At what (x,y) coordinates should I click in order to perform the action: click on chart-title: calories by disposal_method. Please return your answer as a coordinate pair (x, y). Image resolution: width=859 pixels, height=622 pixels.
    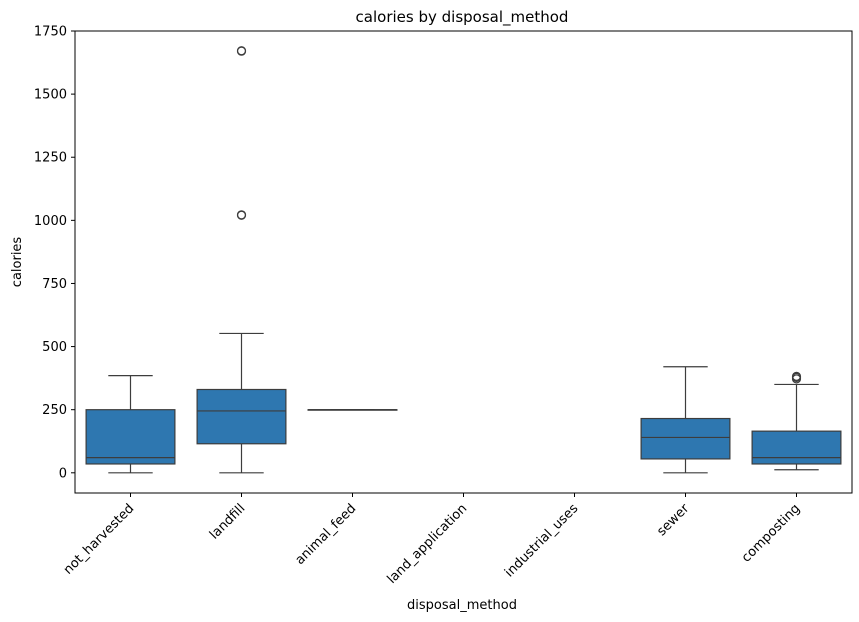
    Looking at the image, I should click on (462, 17).